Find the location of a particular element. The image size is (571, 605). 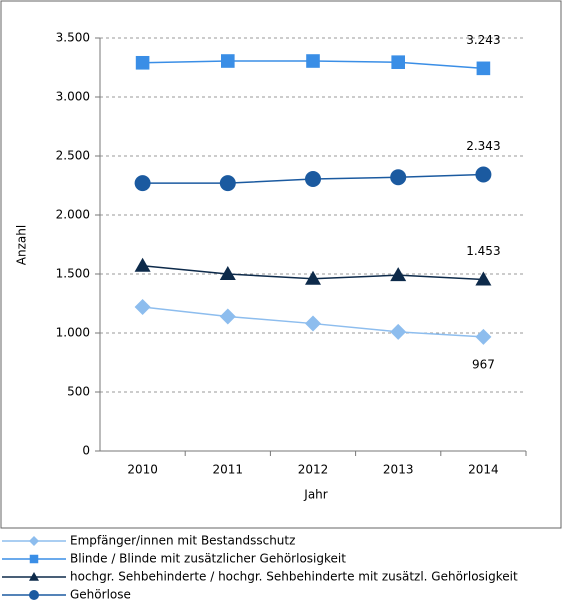

legend-label: Gehörlose is located at coordinates (100, 595).